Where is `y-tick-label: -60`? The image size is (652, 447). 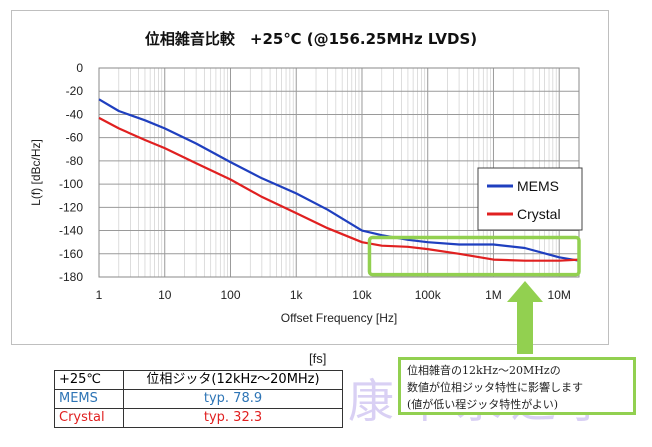
y-tick-label: -60 is located at coordinates (75, 138).